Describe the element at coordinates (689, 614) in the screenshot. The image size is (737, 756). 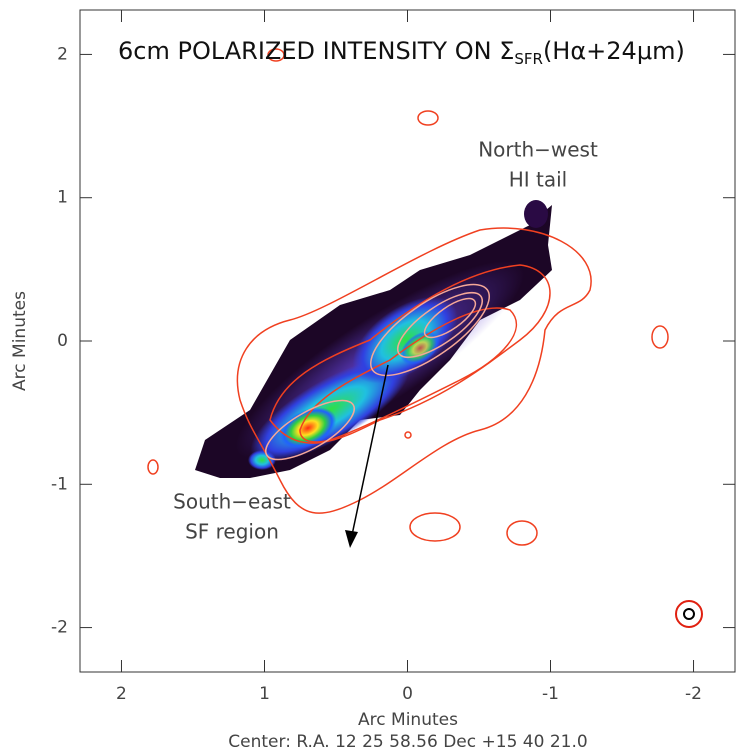
I see `beam` at that location.